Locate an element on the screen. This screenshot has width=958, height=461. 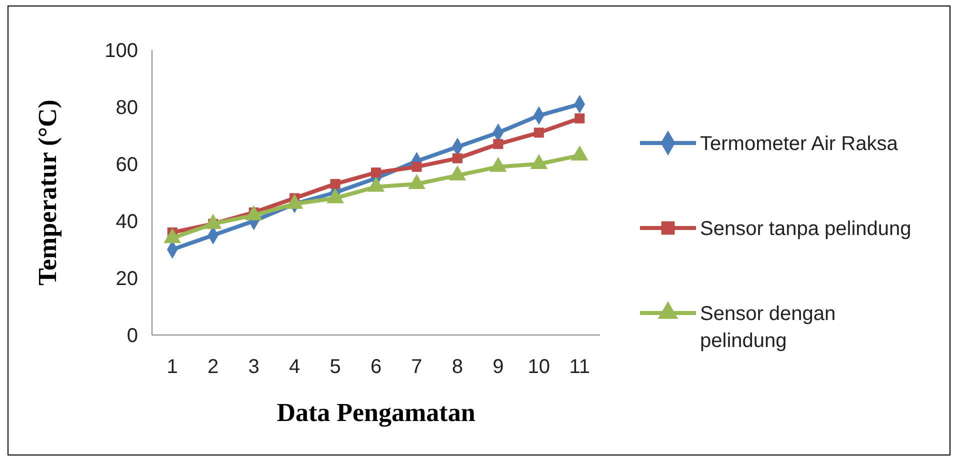
legend-label: Sensor dengan pelindung is located at coordinates (768, 327).